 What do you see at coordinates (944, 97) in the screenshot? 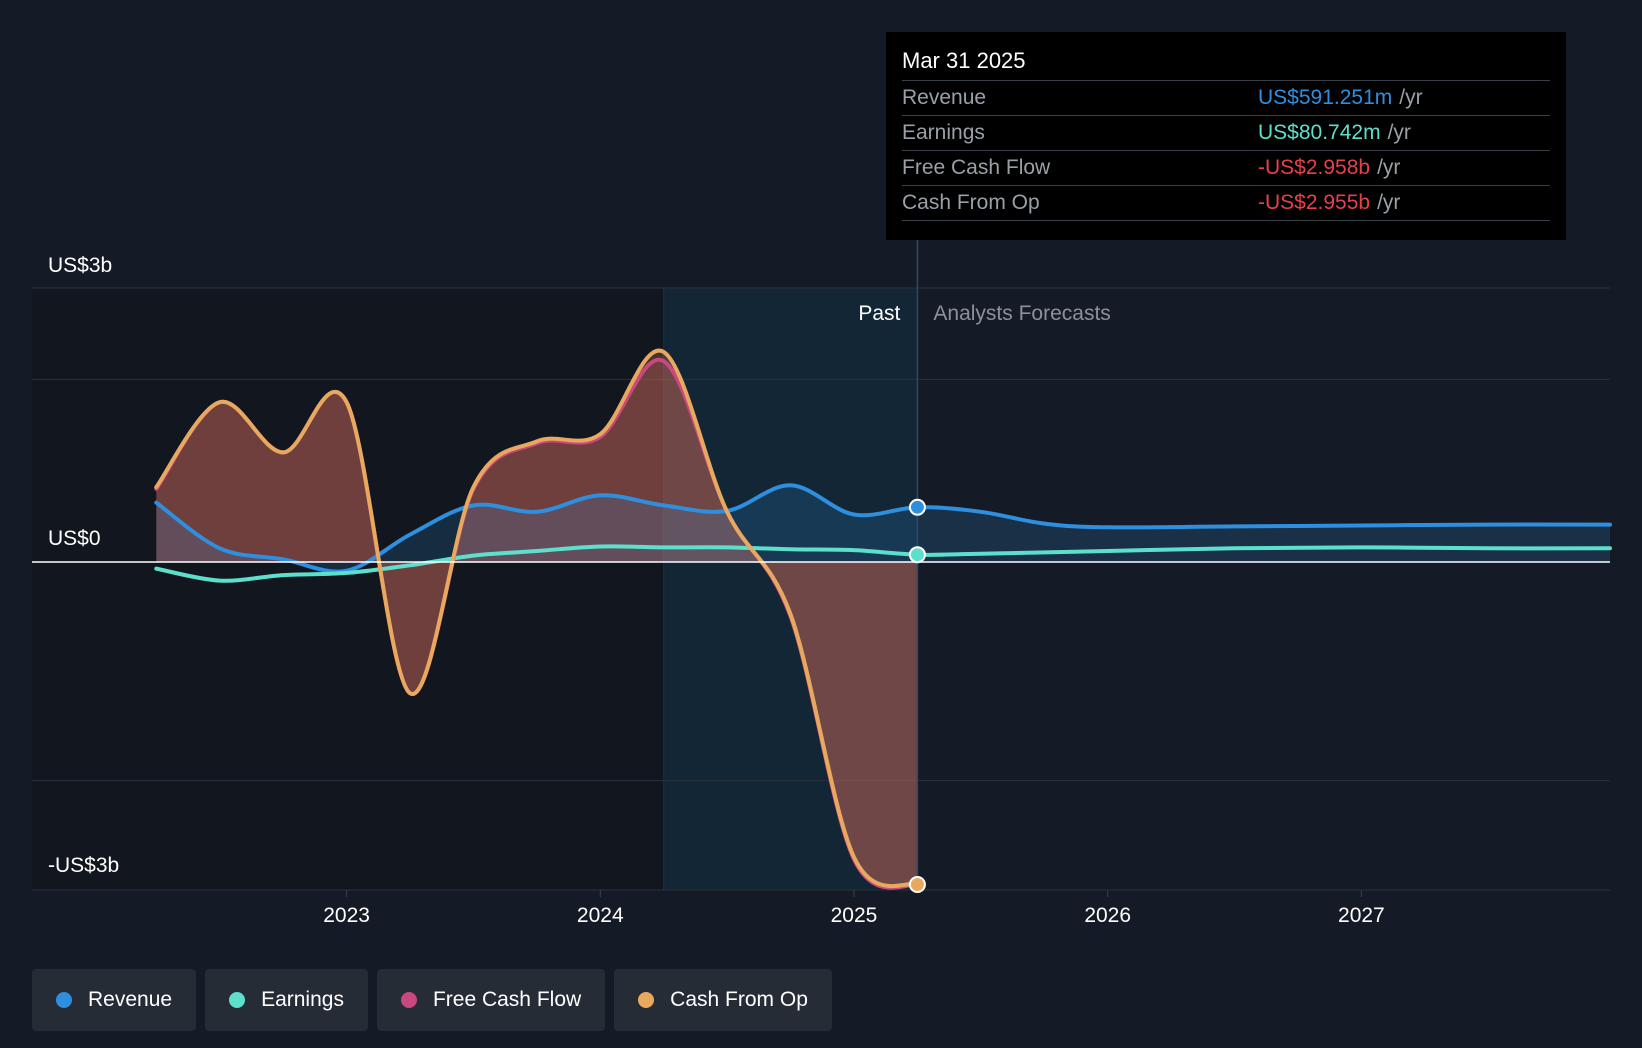
I see `tooltip-label: Revenue` at bounding box center [944, 97].